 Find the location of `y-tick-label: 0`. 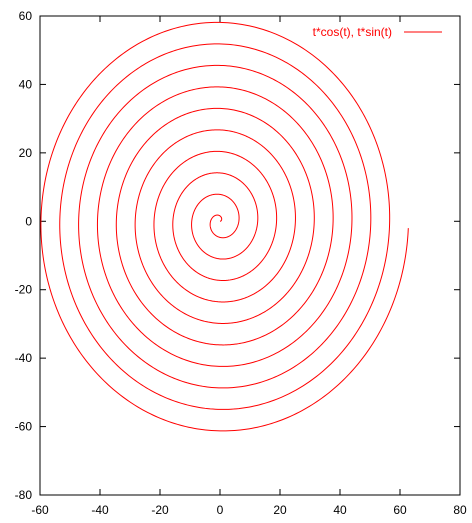

y-tick-label: 0 is located at coordinates (28, 221).